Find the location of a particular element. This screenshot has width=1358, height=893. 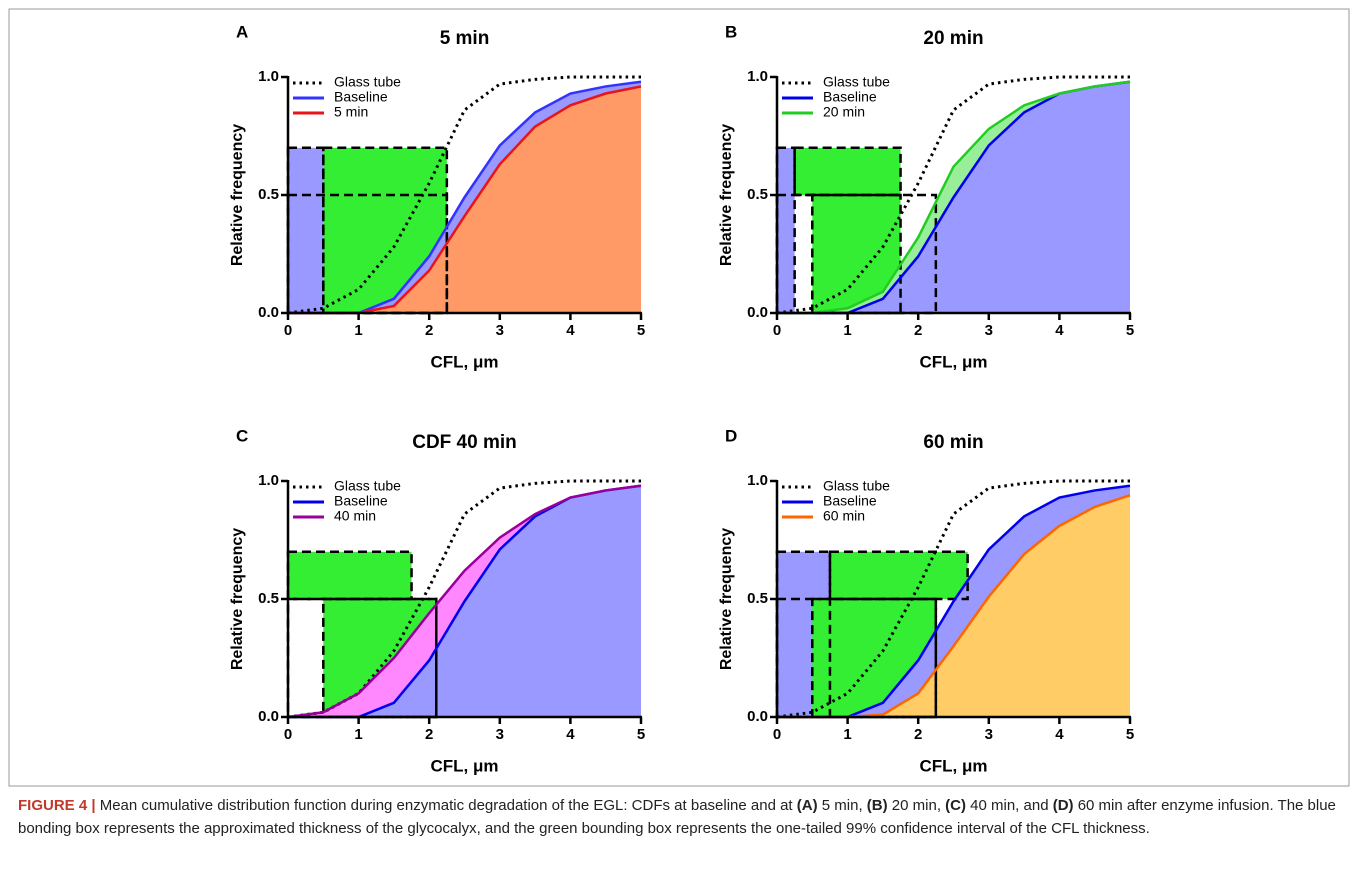

caption-text: (B) is located at coordinates (877, 805).